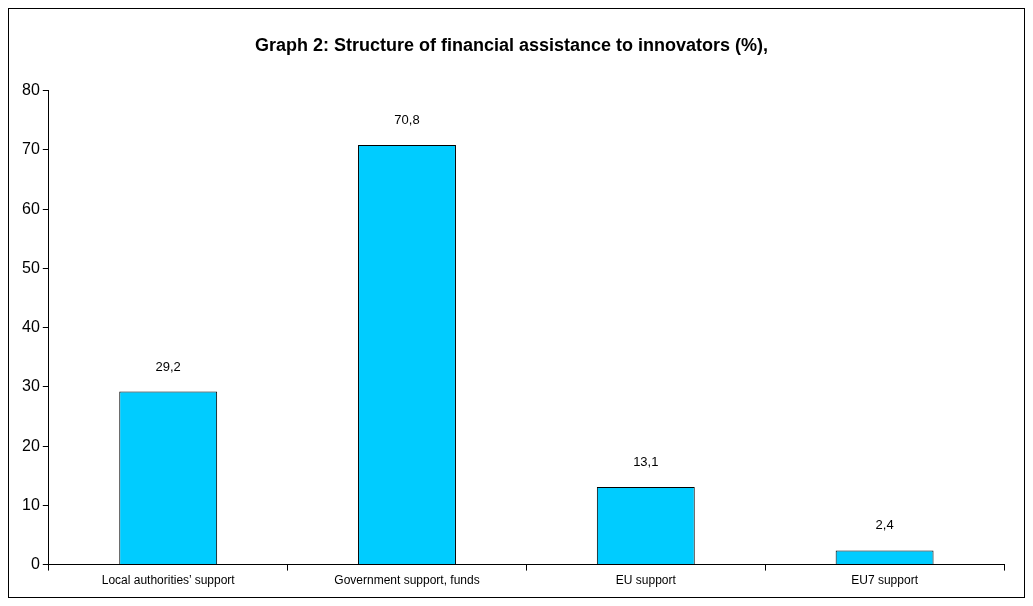 This screenshot has height=606, width=1033. What do you see at coordinates (35, 564) in the screenshot?
I see `y-tick-label: 0` at bounding box center [35, 564].